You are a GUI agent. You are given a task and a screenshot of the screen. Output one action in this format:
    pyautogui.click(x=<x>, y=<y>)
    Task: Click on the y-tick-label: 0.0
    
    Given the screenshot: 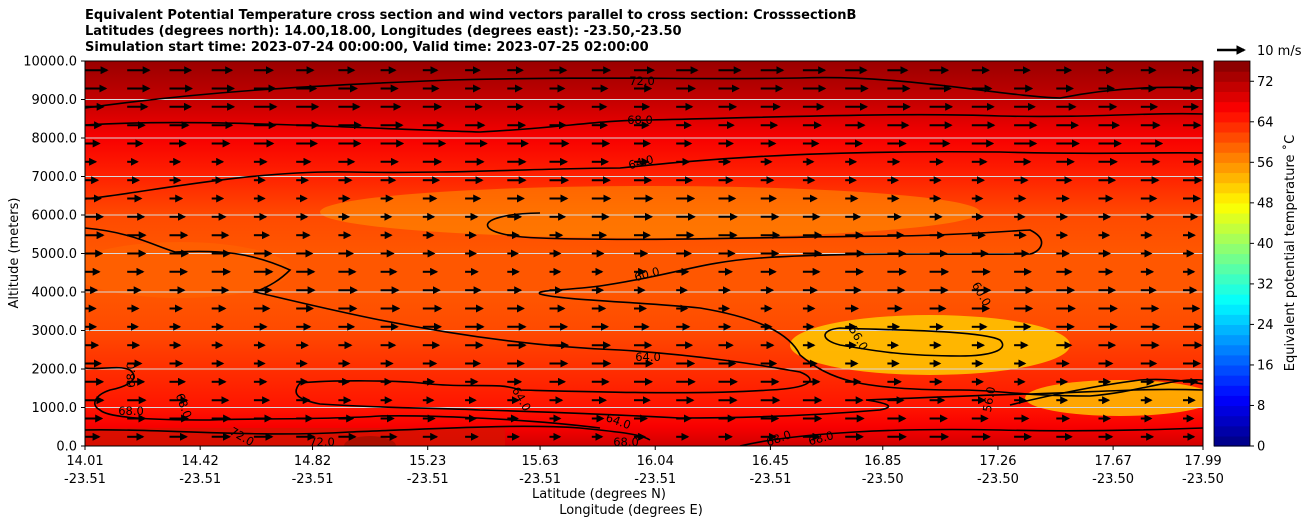 What is the action you would take?
    pyautogui.click(x=66, y=447)
    